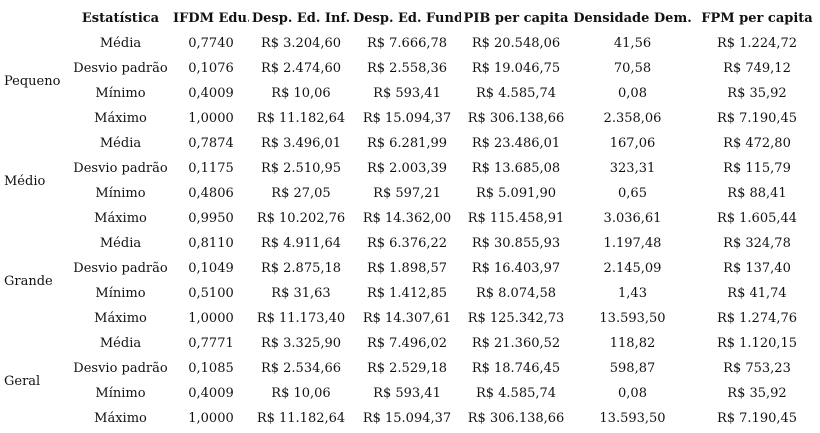 The height and width of the screenshot is (433, 820). Describe the element at coordinates (211, 218) in the screenshot. I see `table-cell: 0,9950` at that location.